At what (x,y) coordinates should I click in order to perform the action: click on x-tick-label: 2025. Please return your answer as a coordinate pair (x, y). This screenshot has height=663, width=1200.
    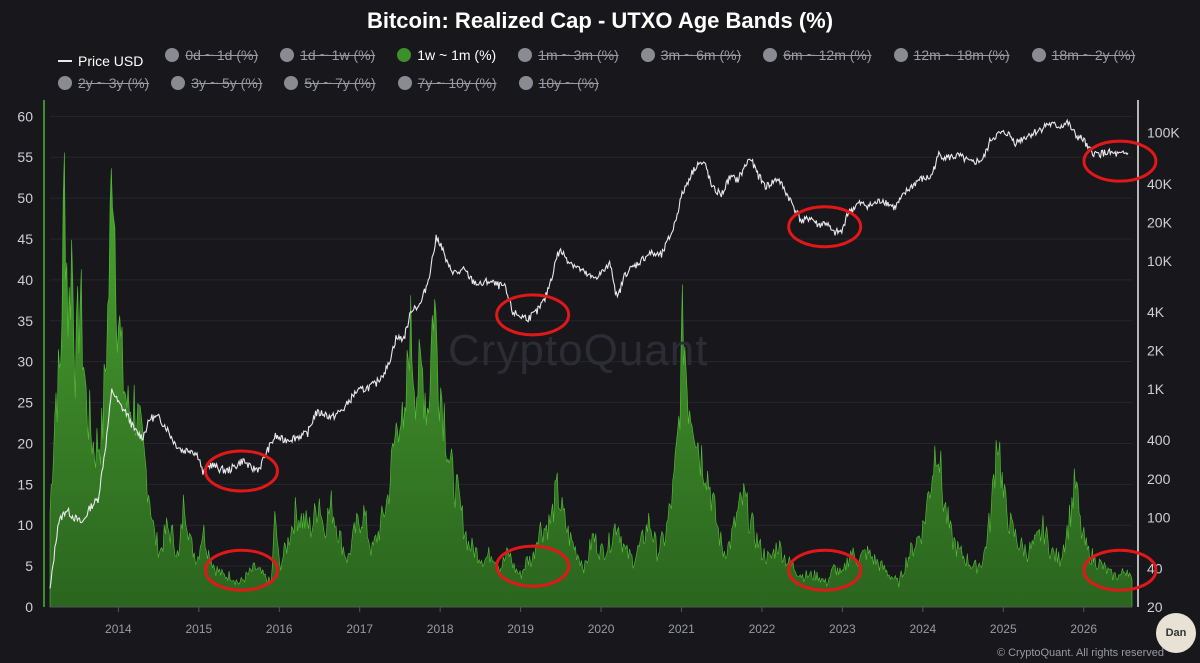
    Looking at the image, I should click on (1003, 629).